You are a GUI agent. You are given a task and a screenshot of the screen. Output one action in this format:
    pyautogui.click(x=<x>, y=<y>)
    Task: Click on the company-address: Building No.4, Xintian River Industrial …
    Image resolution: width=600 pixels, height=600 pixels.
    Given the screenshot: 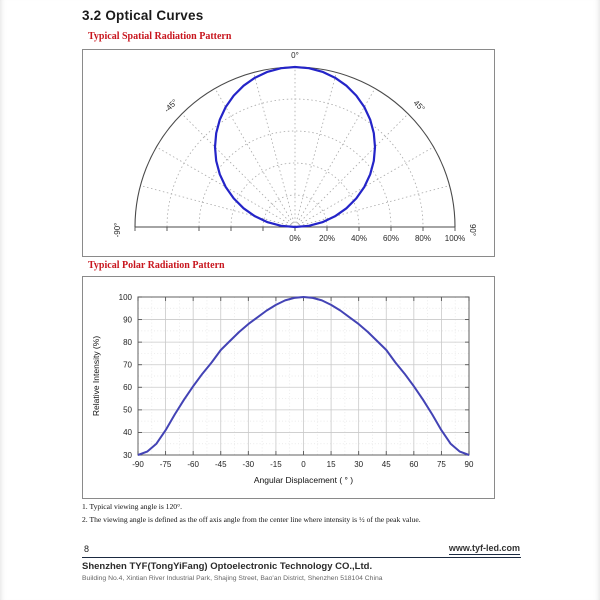 What is the action you would take?
    pyautogui.click(x=232, y=578)
    